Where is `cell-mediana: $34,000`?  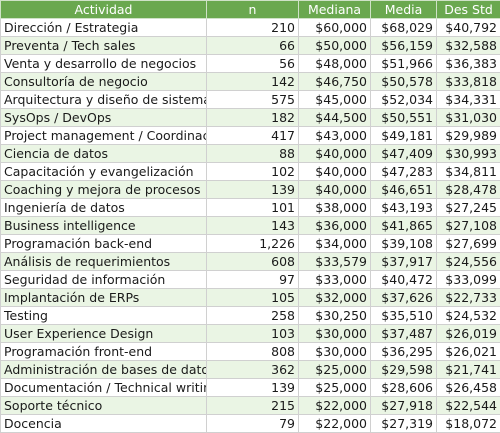
cell-mediana: $34,000 is located at coordinates (335, 244).